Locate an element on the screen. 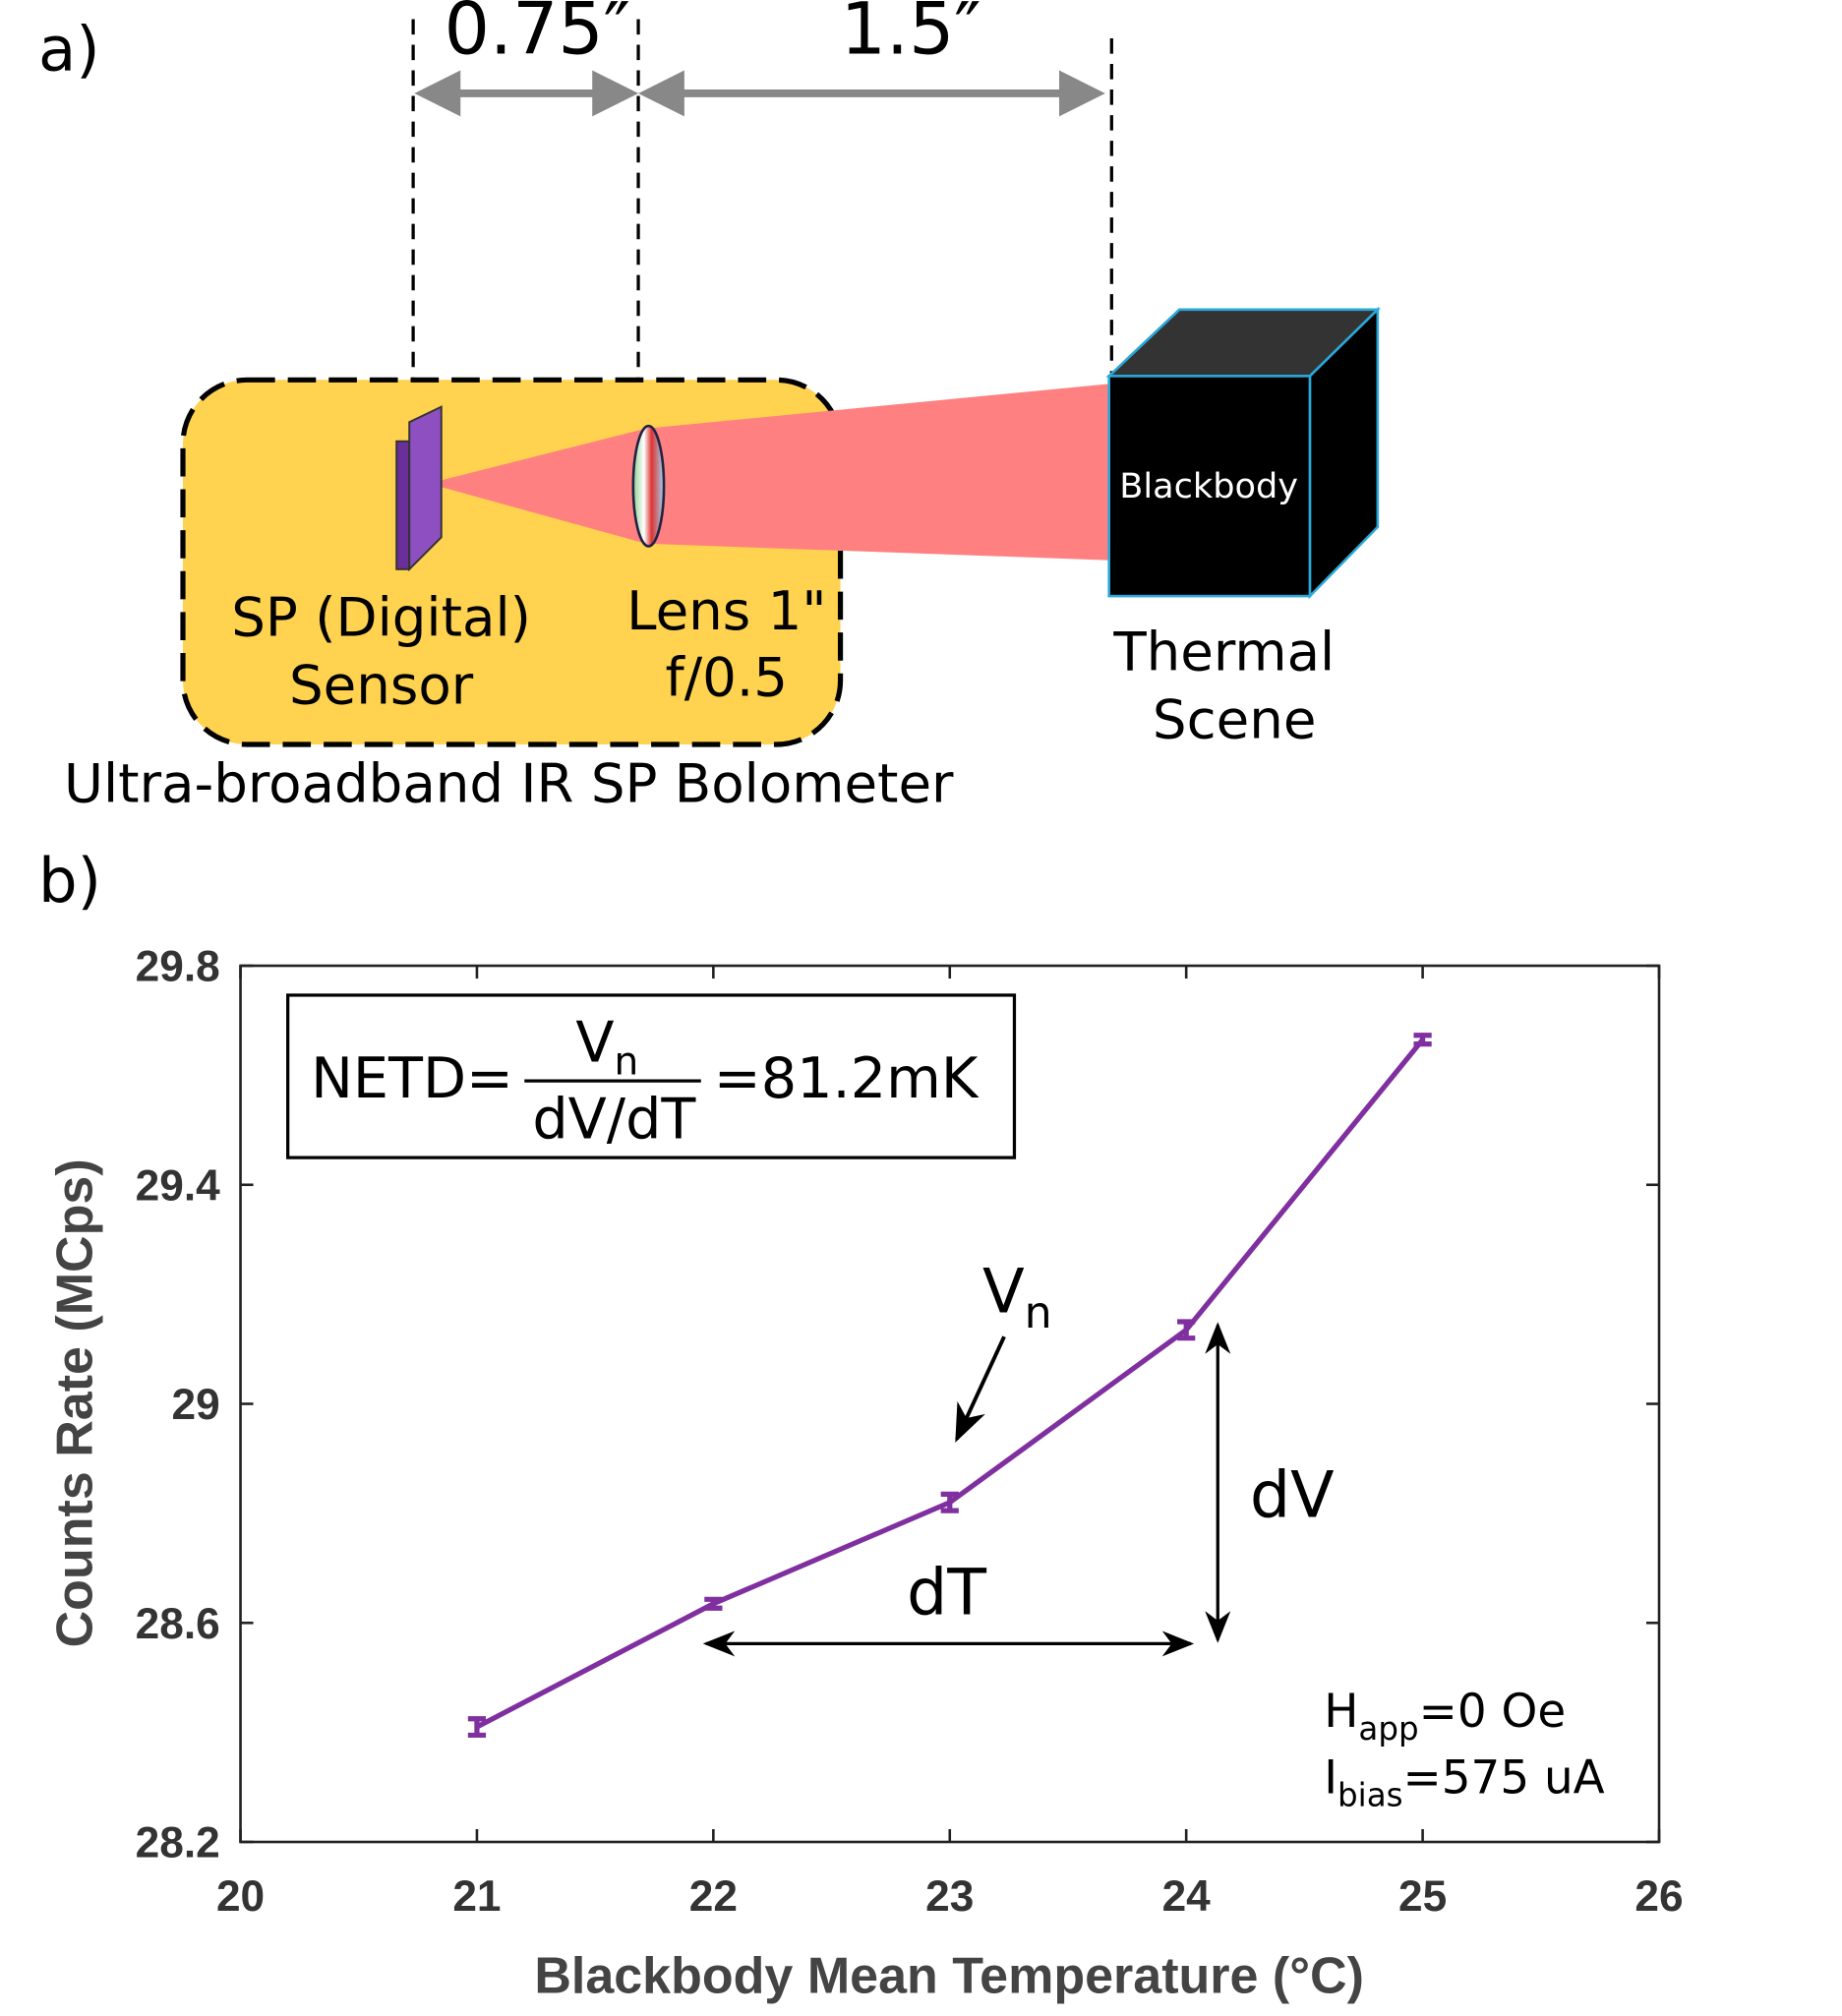  vn-label: Vn is located at coordinates (1017, 1297).